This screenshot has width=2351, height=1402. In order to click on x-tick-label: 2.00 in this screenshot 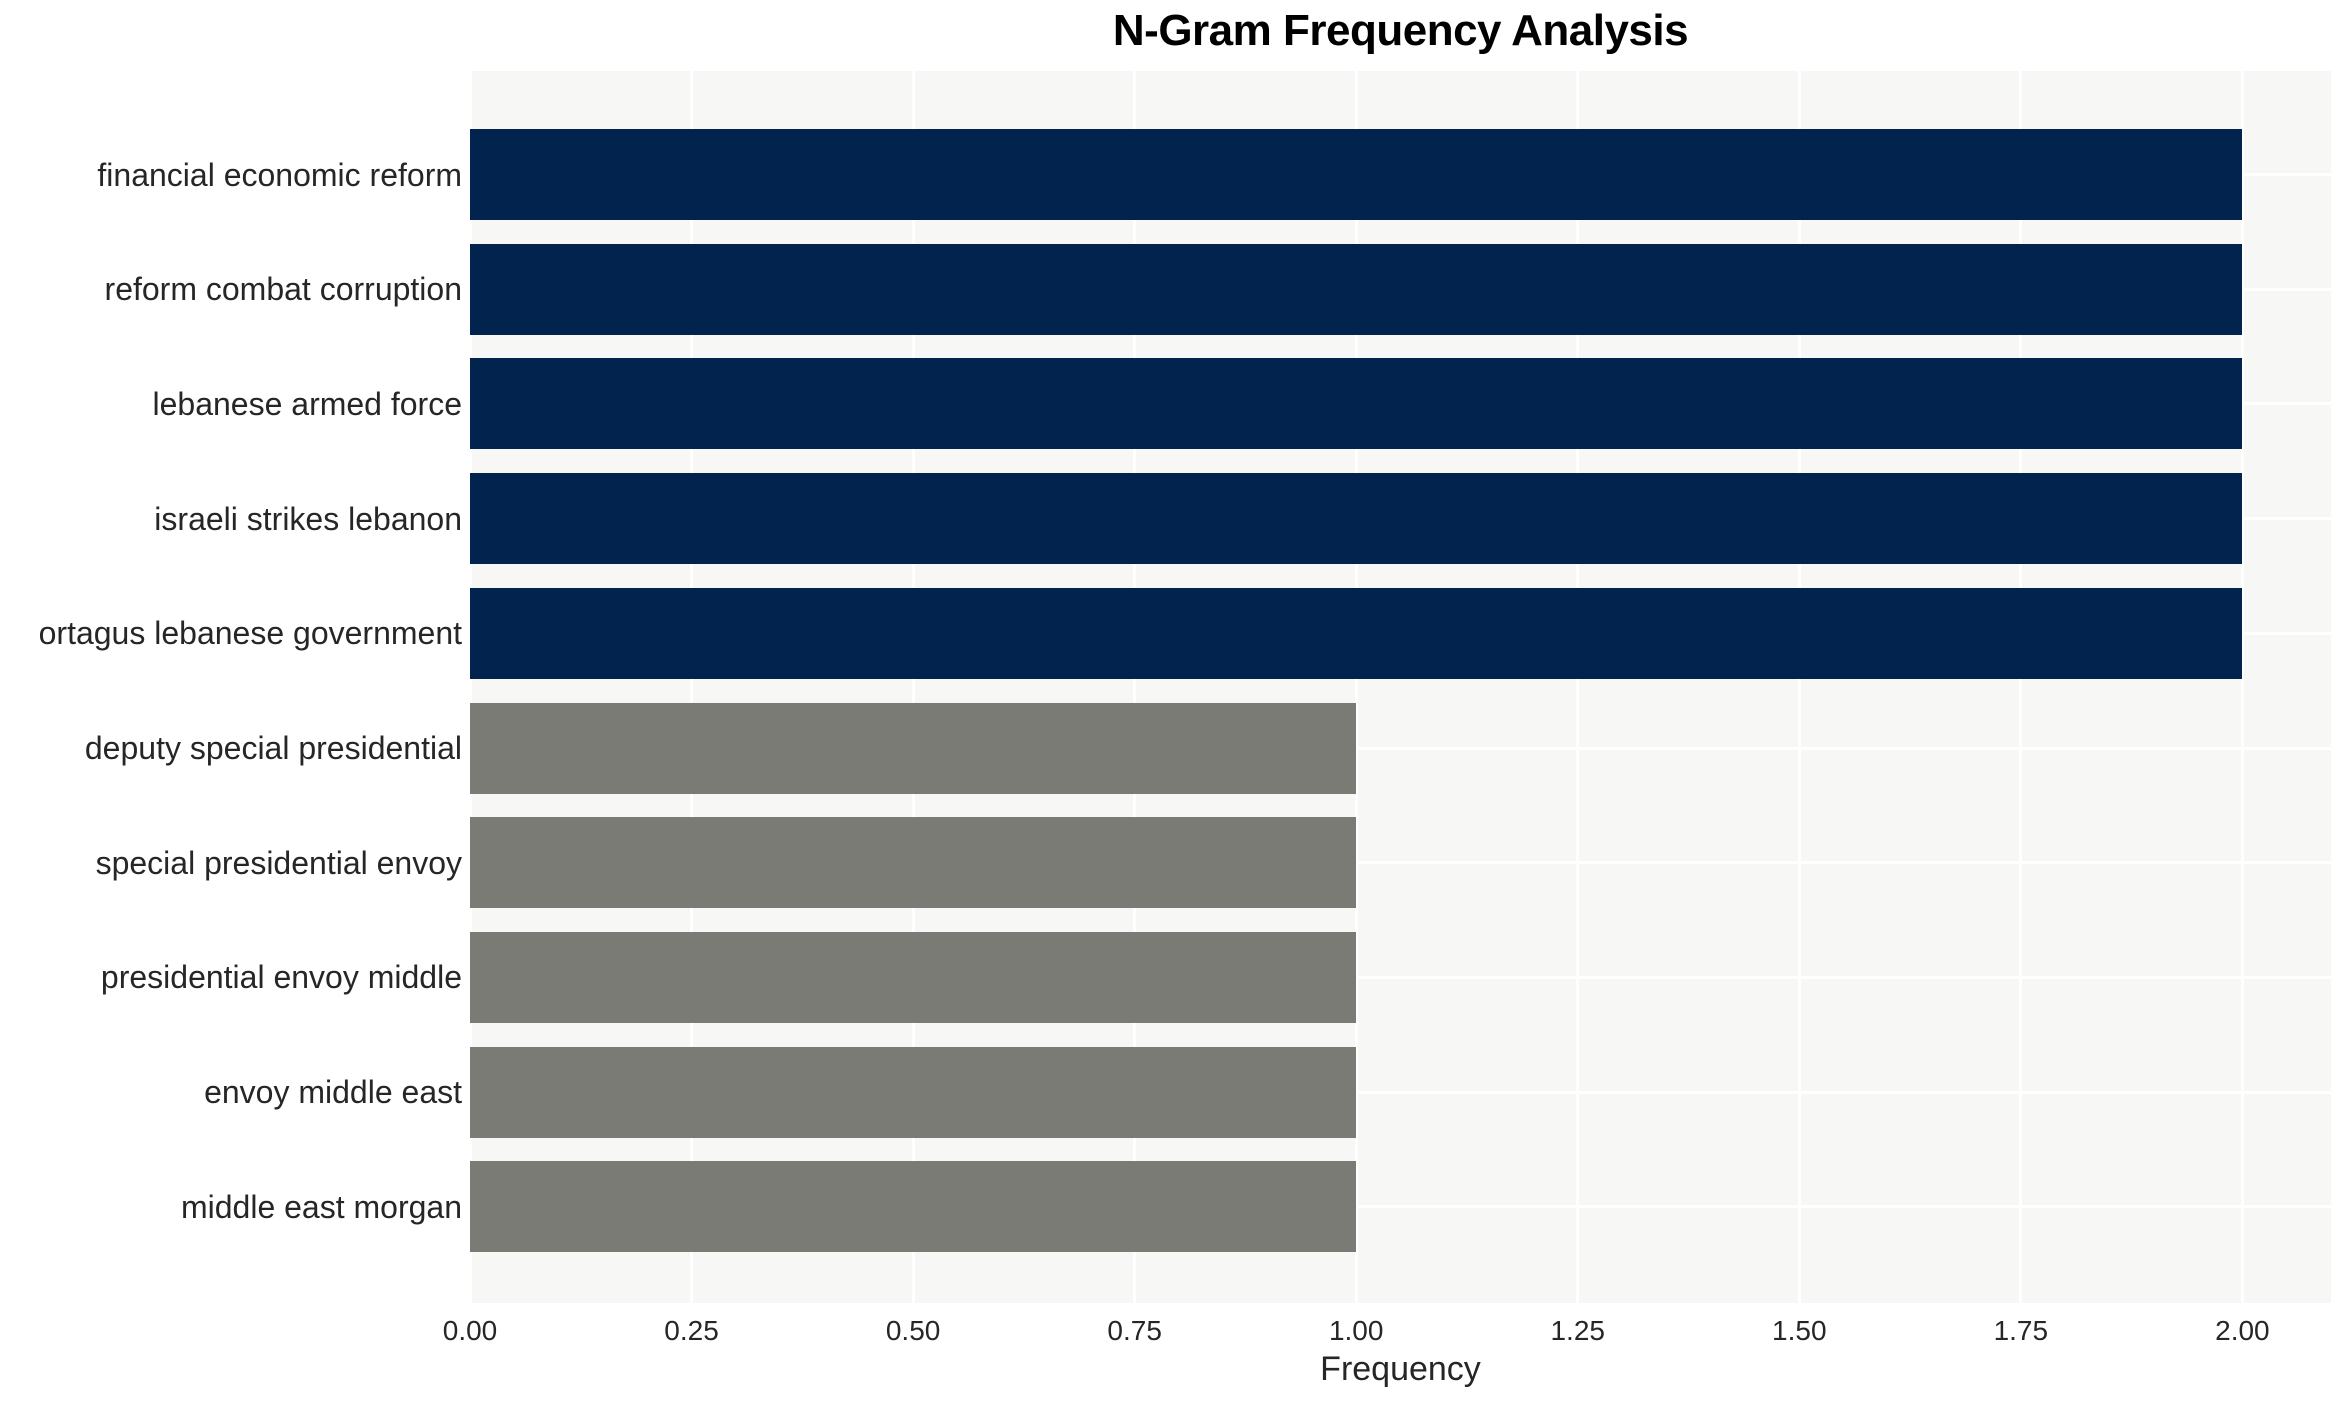, I will do `click(2242, 1330)`.